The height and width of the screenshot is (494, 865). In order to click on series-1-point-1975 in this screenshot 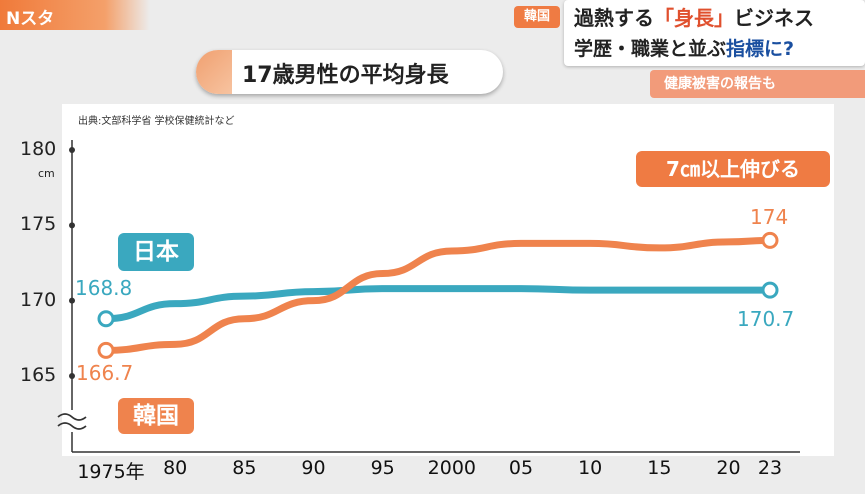, I will do `click(106, 350)`.